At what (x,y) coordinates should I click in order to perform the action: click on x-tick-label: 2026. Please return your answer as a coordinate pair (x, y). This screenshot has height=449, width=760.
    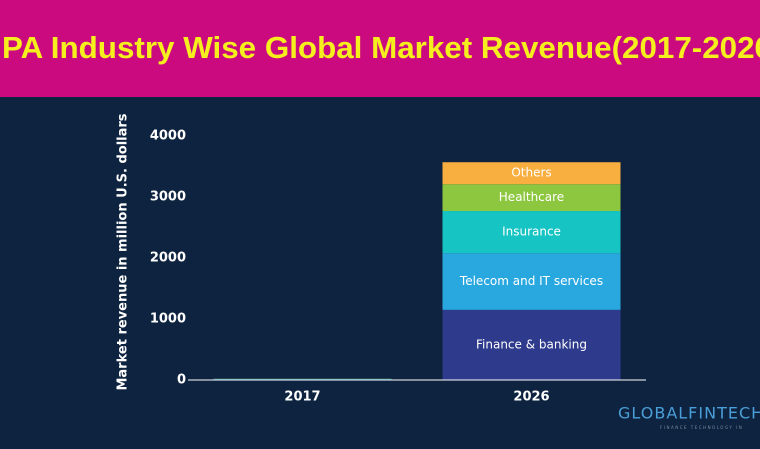
    Looking at the image, I should click on (531, 397).